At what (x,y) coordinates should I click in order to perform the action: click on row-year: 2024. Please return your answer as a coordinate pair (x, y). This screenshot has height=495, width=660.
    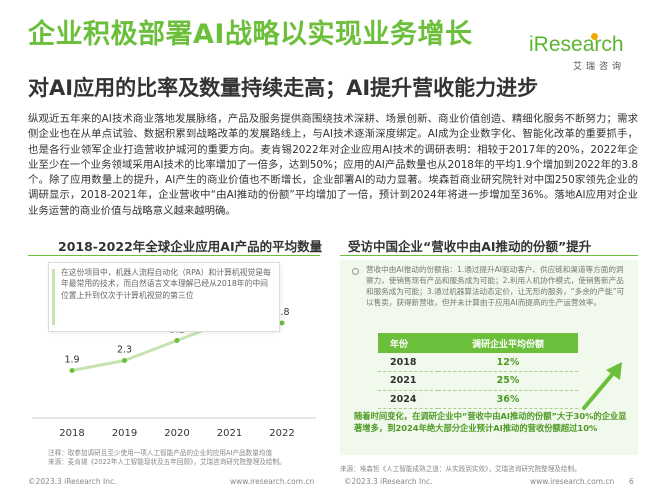
    Looking at the image, I should click on (408, 399).